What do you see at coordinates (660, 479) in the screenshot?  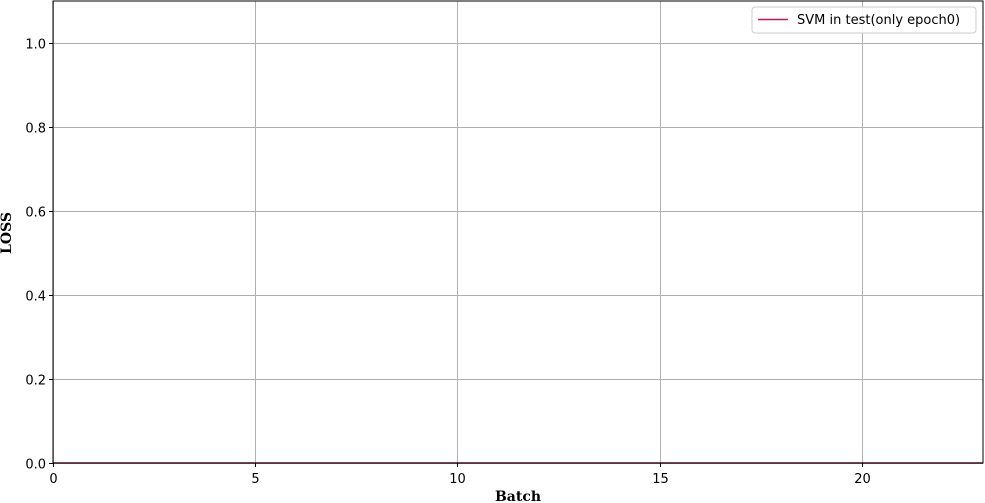 I see `x-tick-label: 15` at bounding box center [660, 479].